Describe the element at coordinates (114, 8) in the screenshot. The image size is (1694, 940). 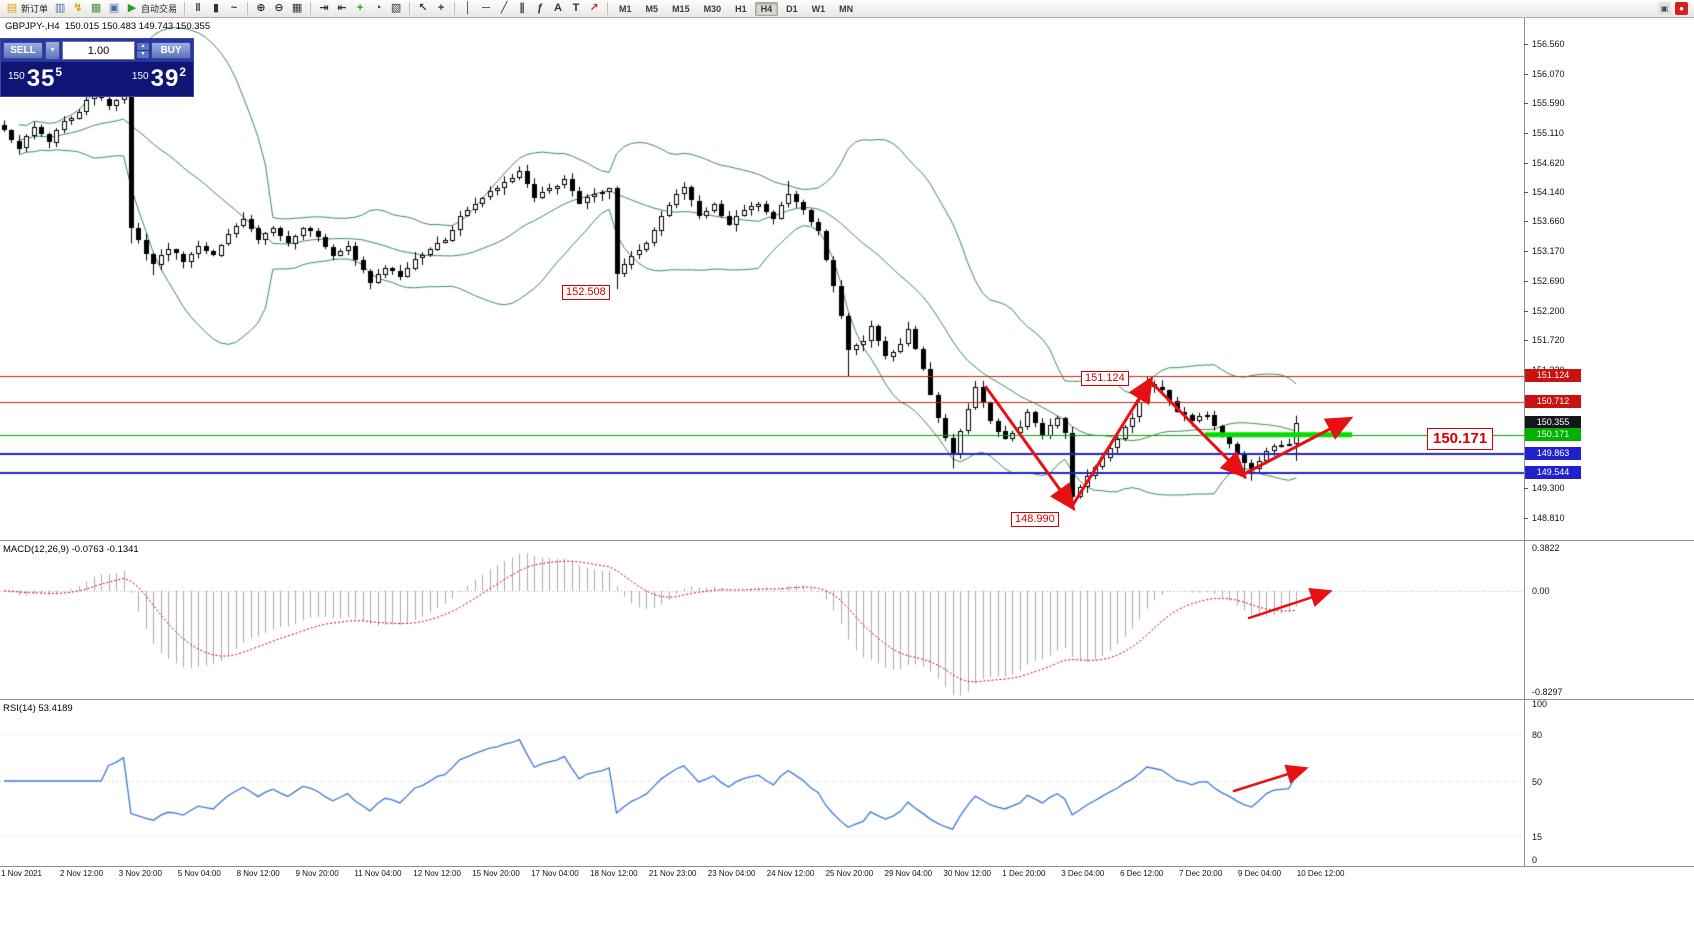
I see `navigator-icon: ▣` at that location.